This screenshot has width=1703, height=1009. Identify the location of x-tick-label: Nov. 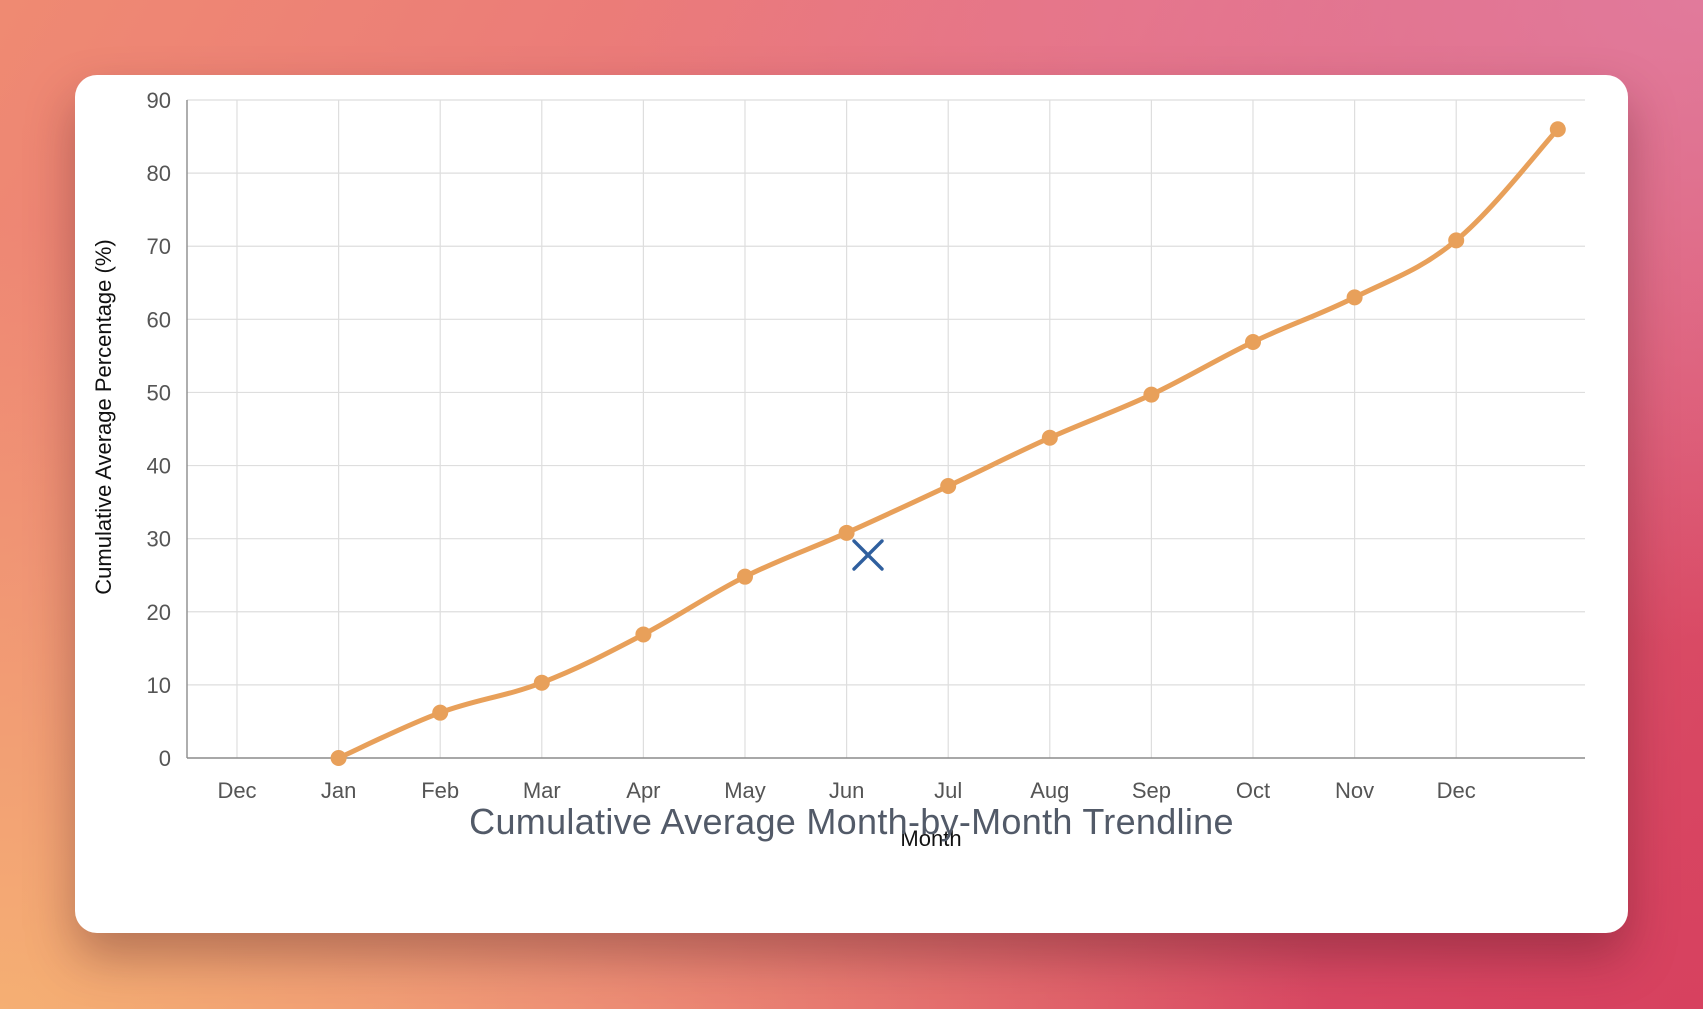
(1354, 790).